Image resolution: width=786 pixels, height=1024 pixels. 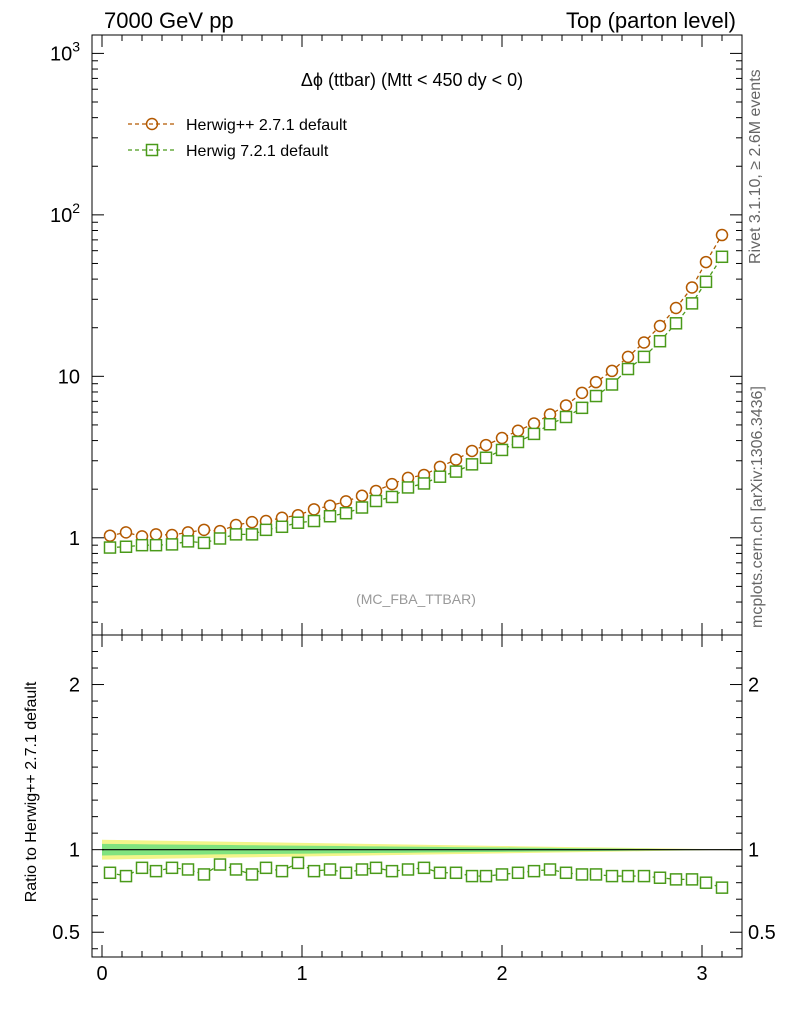 What do you see at coordinates (101, 974) in the screenshot?
I see `x-tick-label: 0` at bounding box center [101, 974].